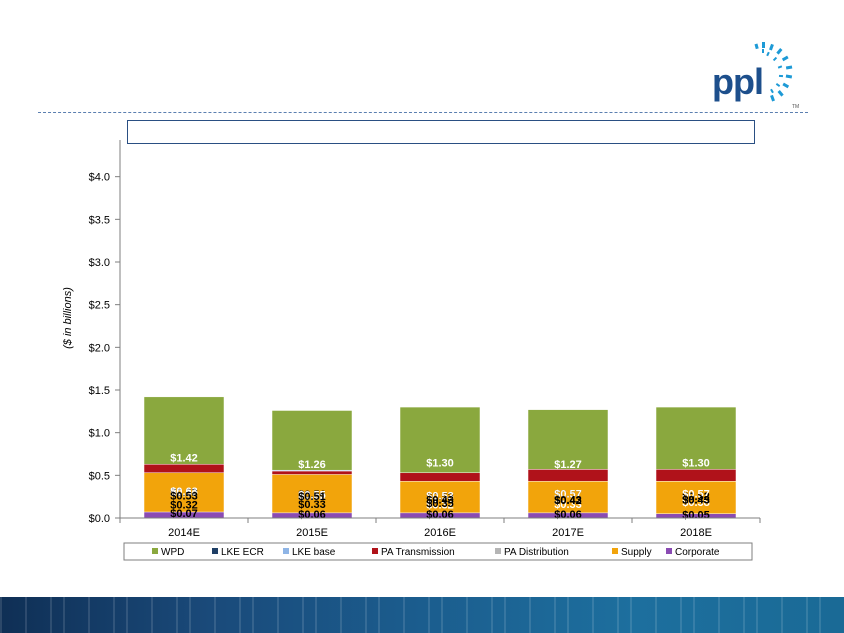  What do you see at coordinates (440, 533) in the screenshot?
I see `x-tick-label: 2016E` at bounding box center [440, 533].